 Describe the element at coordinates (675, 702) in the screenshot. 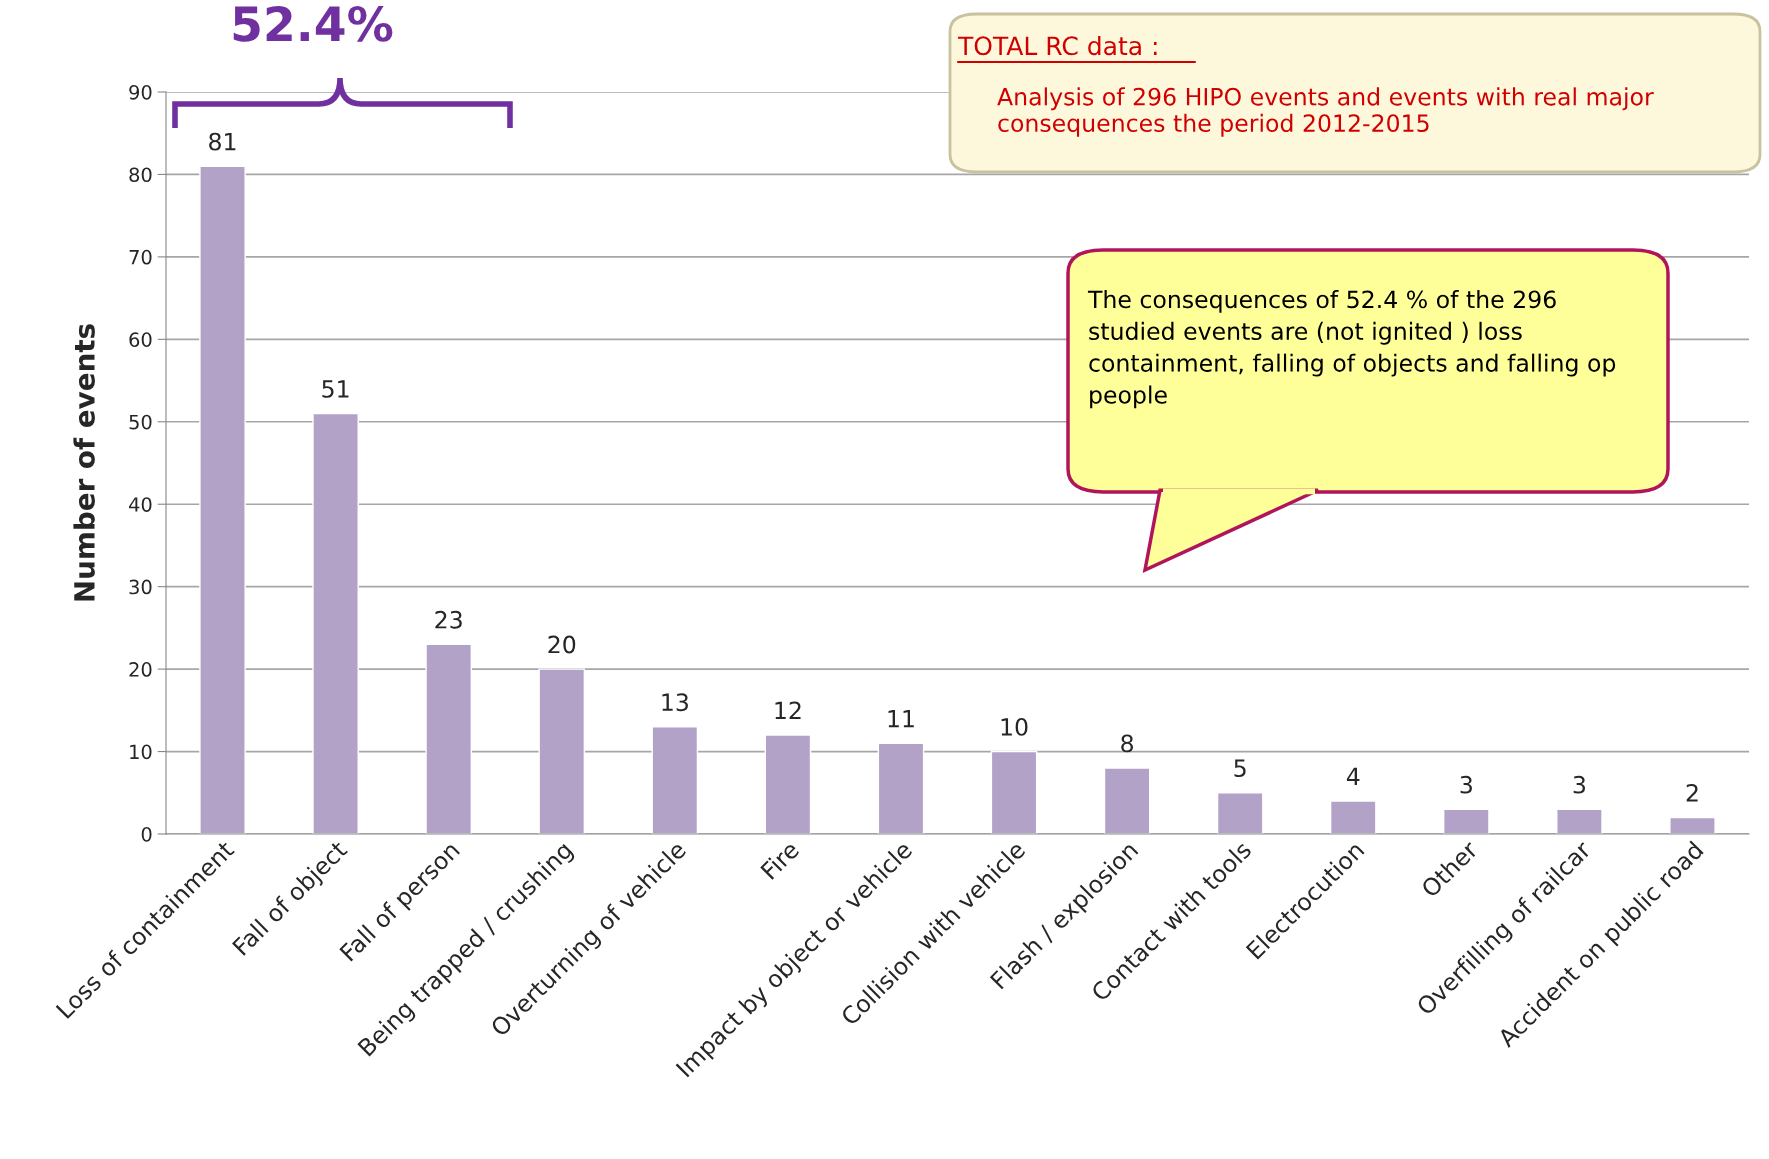

I see `data-label: 13` at that location.